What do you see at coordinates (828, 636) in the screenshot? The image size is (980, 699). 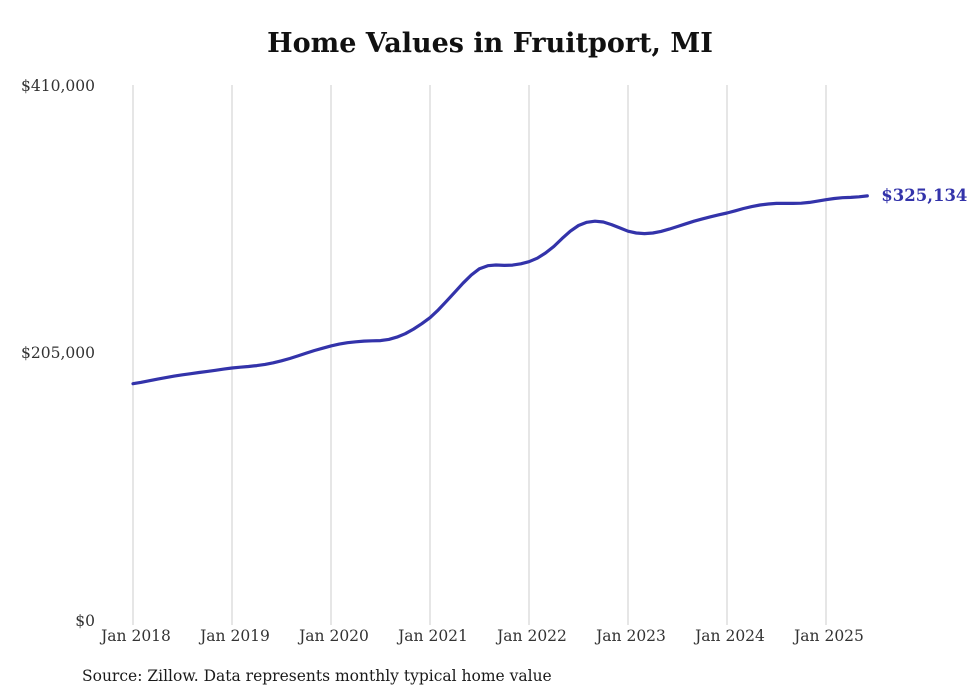 I see `x-tick-label: Jan 2025` at bounding box center [828, 636].